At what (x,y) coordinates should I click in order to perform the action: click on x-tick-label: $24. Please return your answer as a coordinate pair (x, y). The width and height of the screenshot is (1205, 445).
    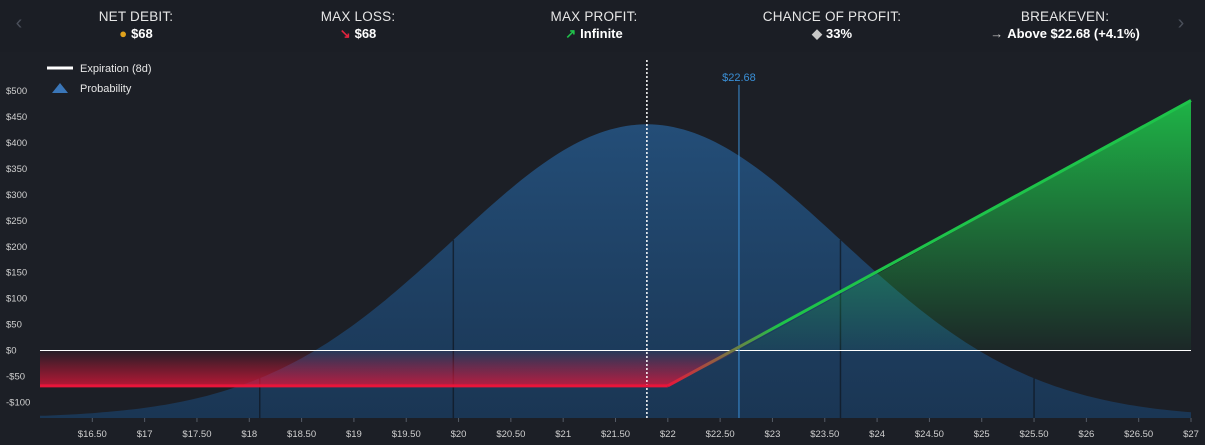
    Looking at the image, I should click on (877, 434).